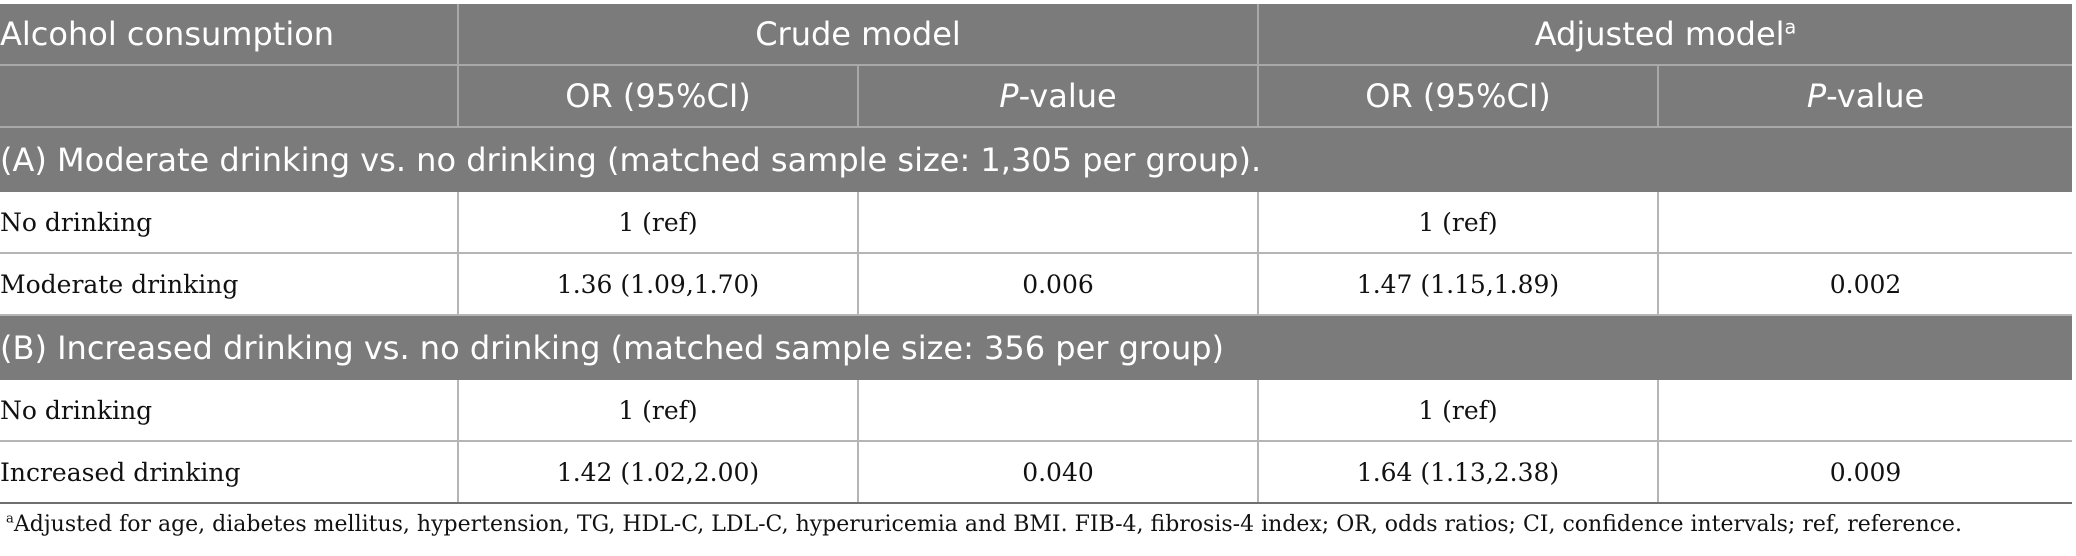  I want to click on header-crude-or: OR (95%CI), so click(658, 96).